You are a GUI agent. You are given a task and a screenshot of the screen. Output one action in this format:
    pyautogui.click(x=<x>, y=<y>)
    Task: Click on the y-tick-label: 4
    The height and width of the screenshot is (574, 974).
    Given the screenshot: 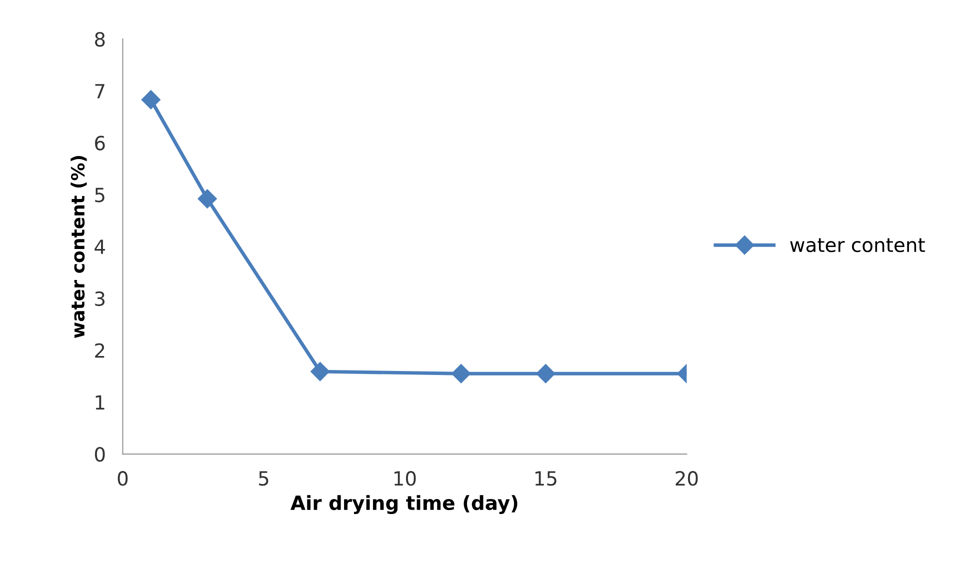 What is the action you would take?
    pyautogui.click(x=99, y=247)
    